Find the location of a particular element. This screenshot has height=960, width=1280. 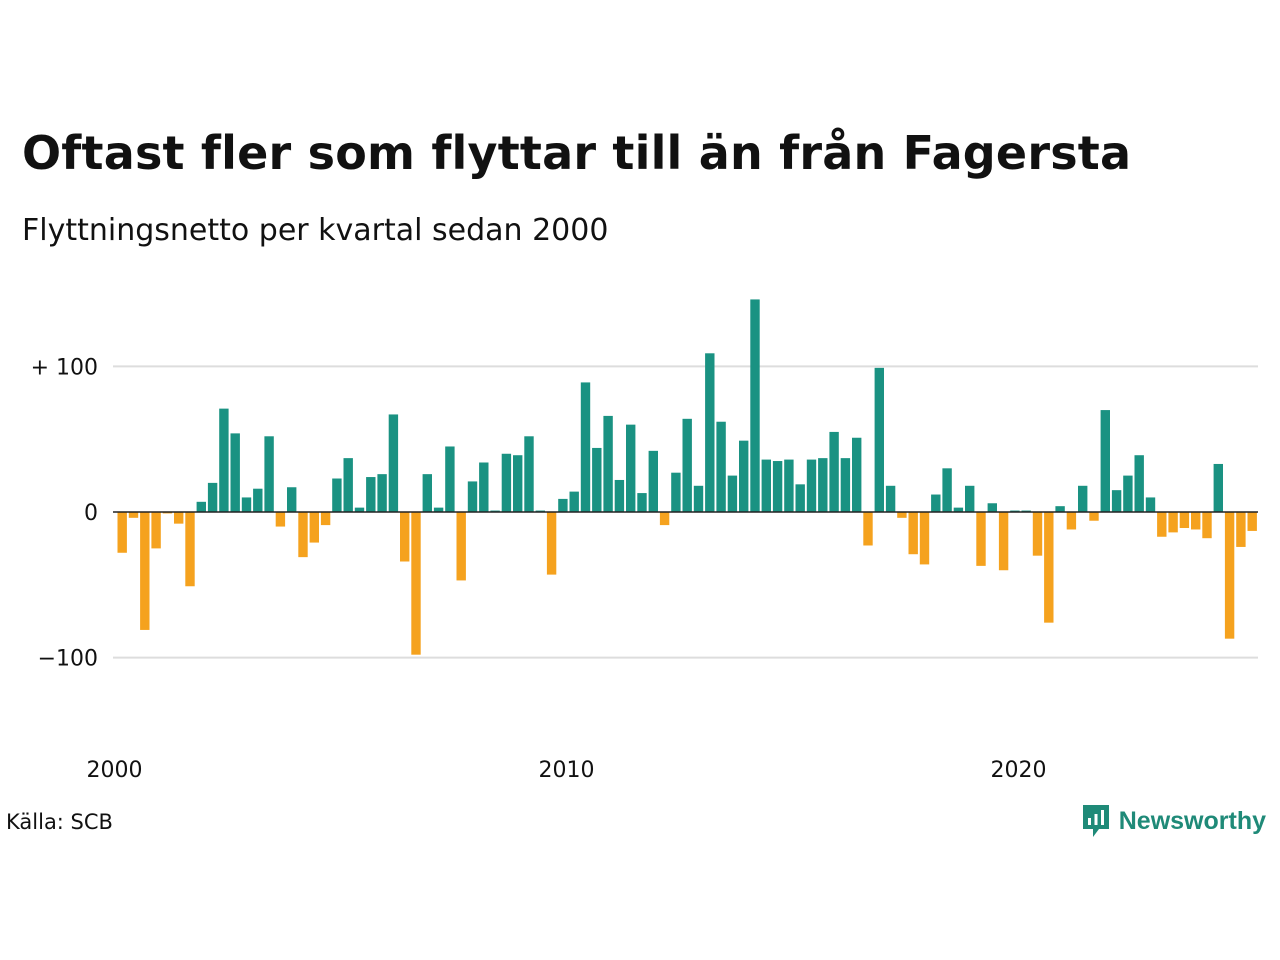

brand-logo: Newsworthy is located at coordinates (1173, 821).